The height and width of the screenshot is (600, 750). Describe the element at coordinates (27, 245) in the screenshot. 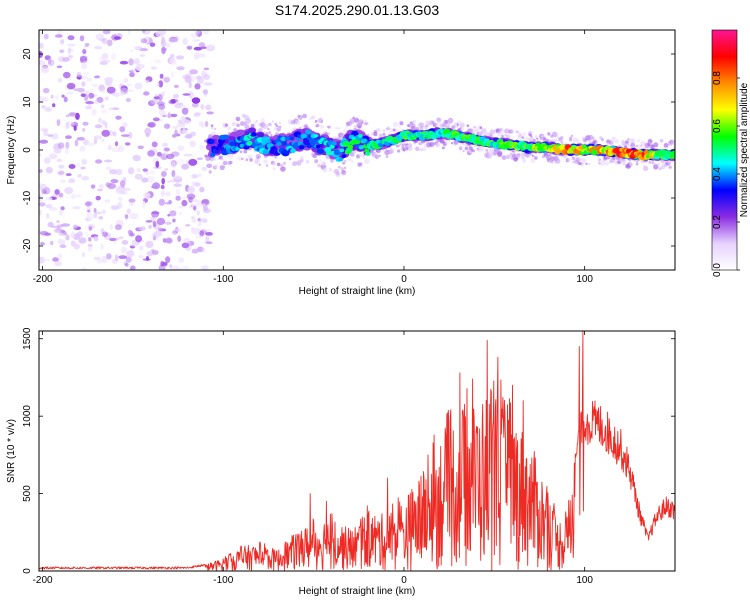

I see `y-tick-label: -20` at that location.